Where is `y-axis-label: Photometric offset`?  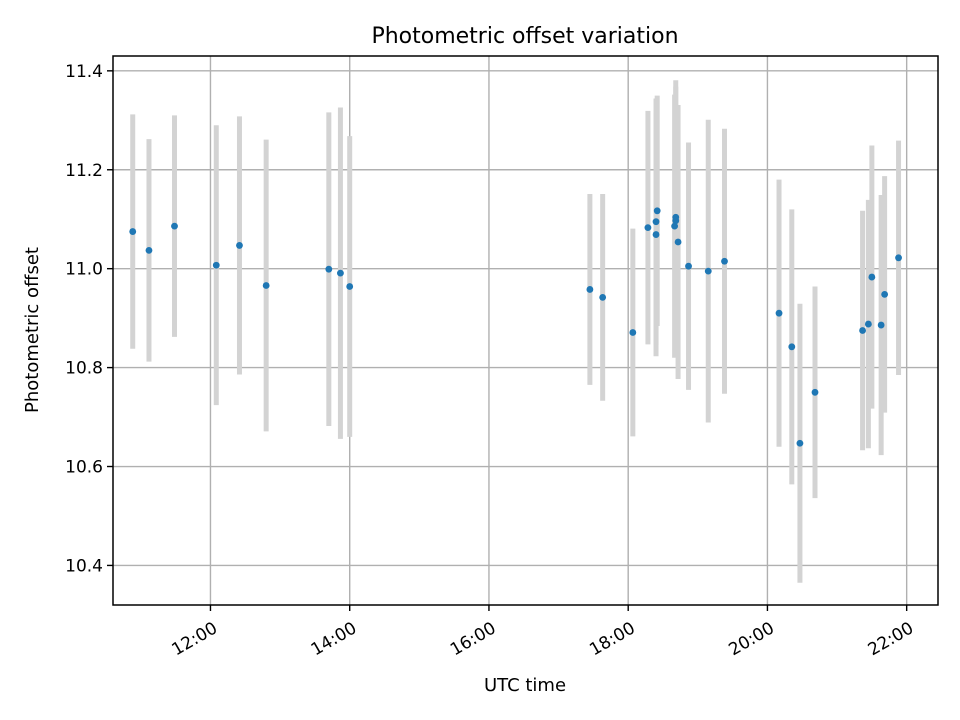 y-axis-label: Photometric offset is located at coordinates (32, 330).